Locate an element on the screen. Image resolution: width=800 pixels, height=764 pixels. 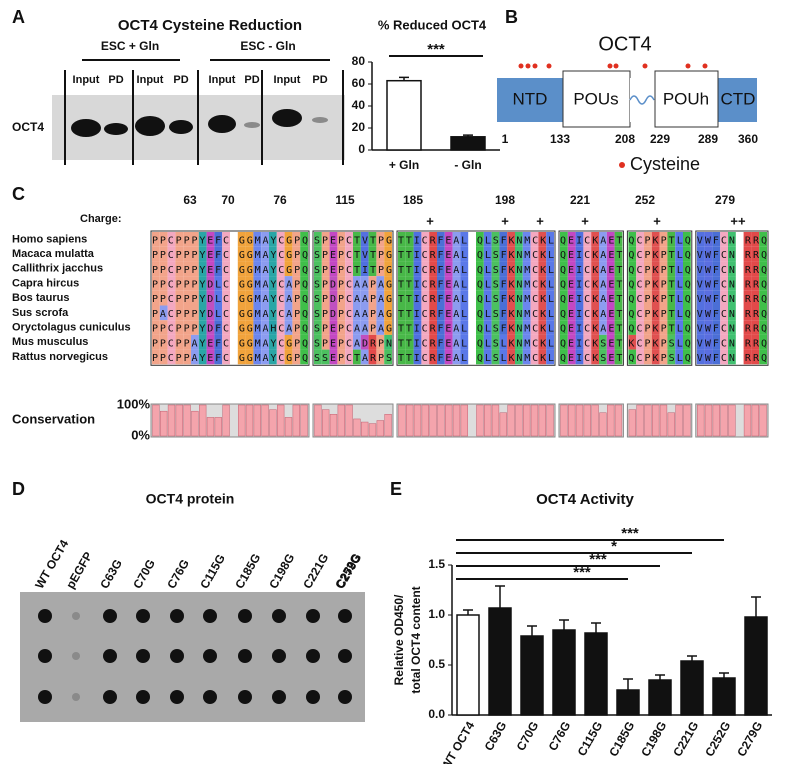
sequence: SPEPCTVTPG is located at coordinates (353, 240).